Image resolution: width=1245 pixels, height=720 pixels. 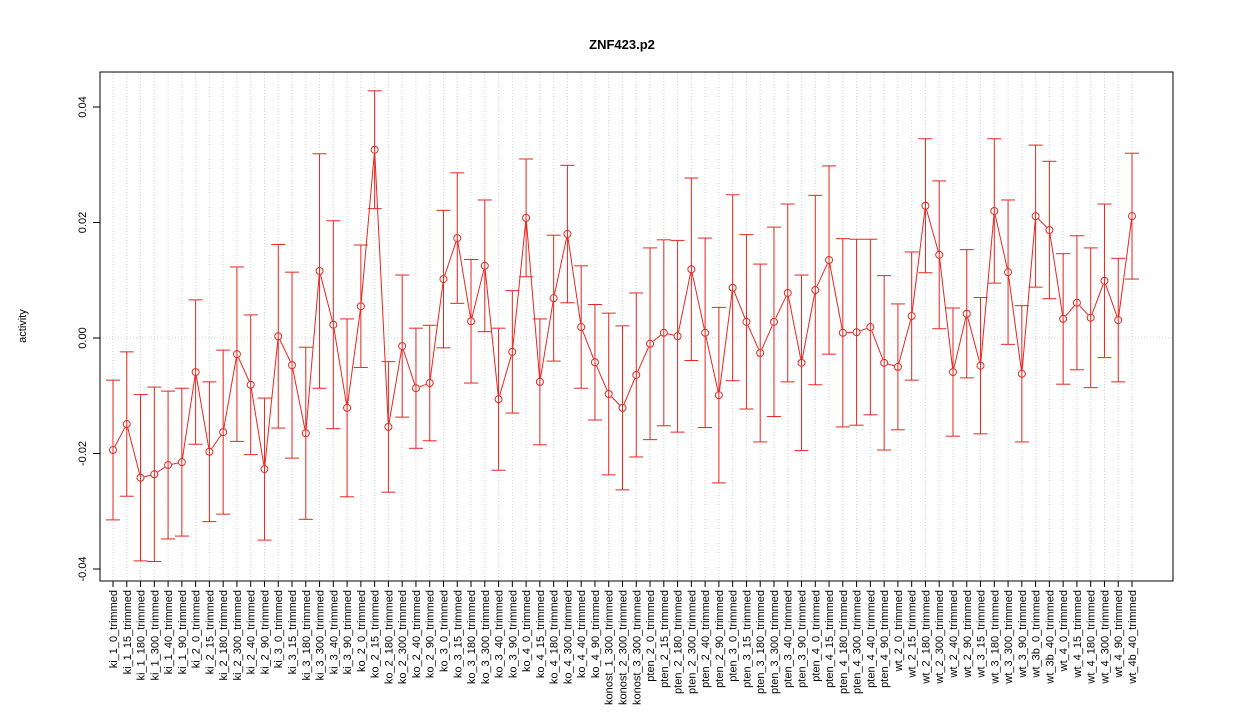 What do you see at coordinates (637, 647) in the screenshot?
I see `x-tick-label: konost_3_300_trimmed` at bounding box center [637, 647].